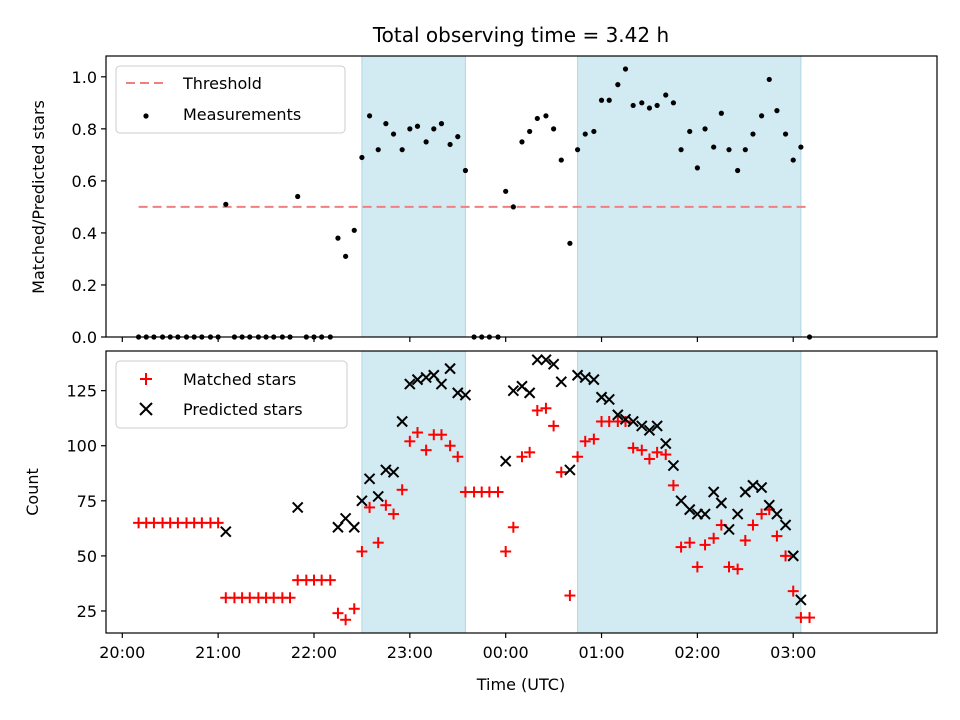  What do you see at coordinates (457, 647) in the screenshot?
I see `bottom-x-ticks: 20:00 21:00 22:00 23:00 00:00 01:00 02:00 03:00` at bounding box center [457, 647].